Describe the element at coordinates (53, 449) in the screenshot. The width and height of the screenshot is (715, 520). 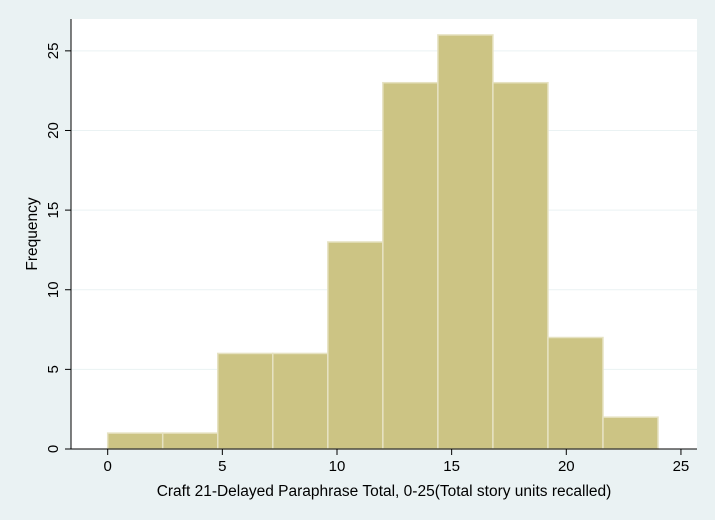
I see `y-tick-label-0: 0` at that location.